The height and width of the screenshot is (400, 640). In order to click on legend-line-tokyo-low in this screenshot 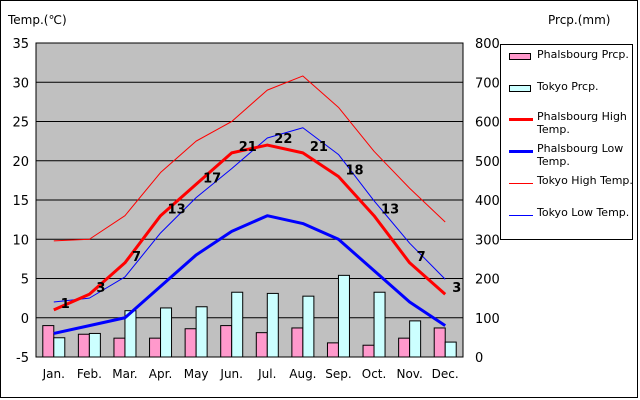, I will do `click(521, 215)`.